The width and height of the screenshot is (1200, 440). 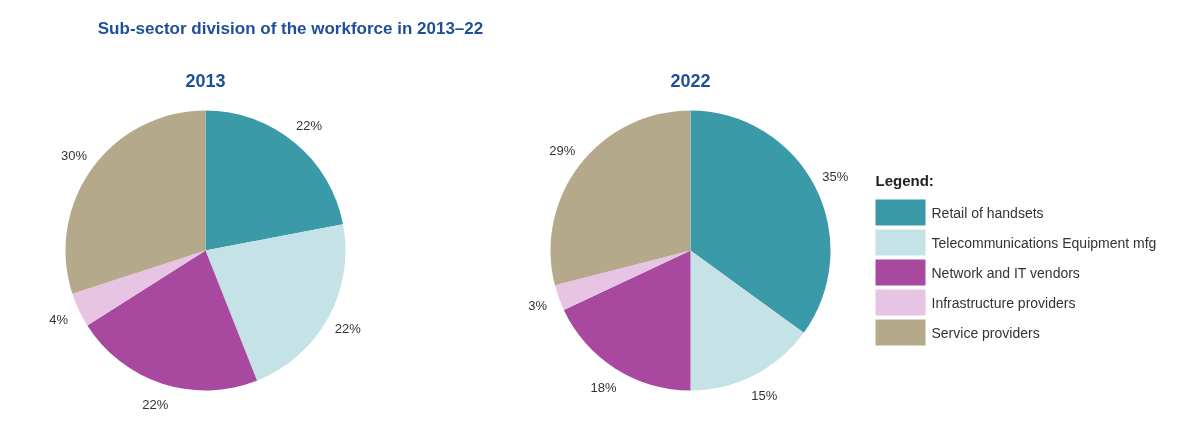 What do you see at coordinates (904, 180) in the screenshot?
I see `legend-title: Legend:` at bounding box center [904, 180].